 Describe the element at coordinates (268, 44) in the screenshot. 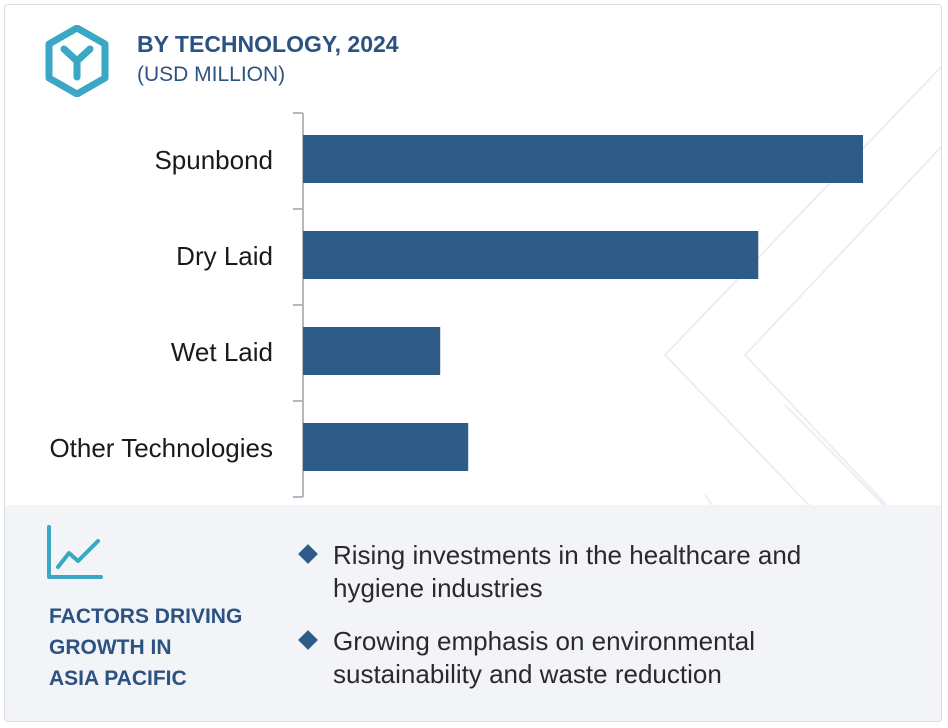

I see `chart-title: BY TECHNOLOGY, 2024` at that location.